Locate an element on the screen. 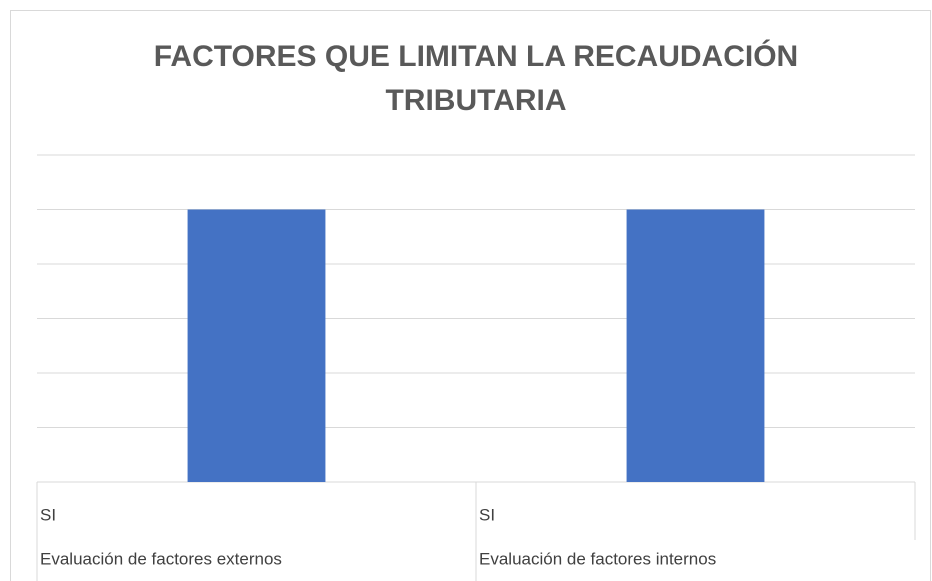  chart-title: FACTORES QUE LIMITAN LA RECAUDACIÓN is located at coordinates (476, 56).